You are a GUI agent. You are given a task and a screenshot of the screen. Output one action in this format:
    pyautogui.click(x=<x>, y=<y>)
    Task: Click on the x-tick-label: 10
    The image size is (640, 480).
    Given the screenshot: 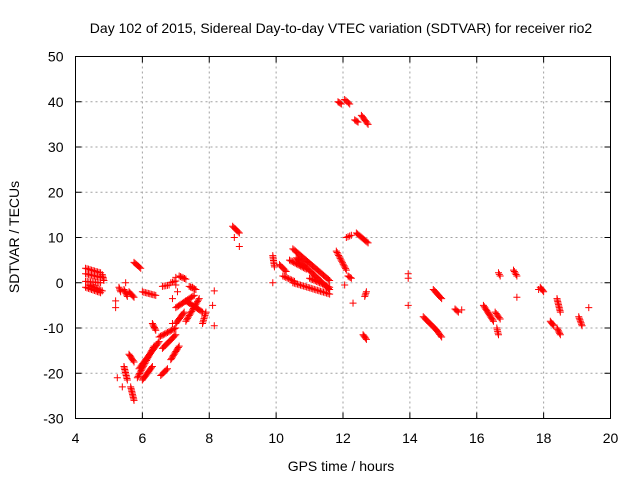 What is the action you would take?
    pyautogui.click(x=276, y=438)
    